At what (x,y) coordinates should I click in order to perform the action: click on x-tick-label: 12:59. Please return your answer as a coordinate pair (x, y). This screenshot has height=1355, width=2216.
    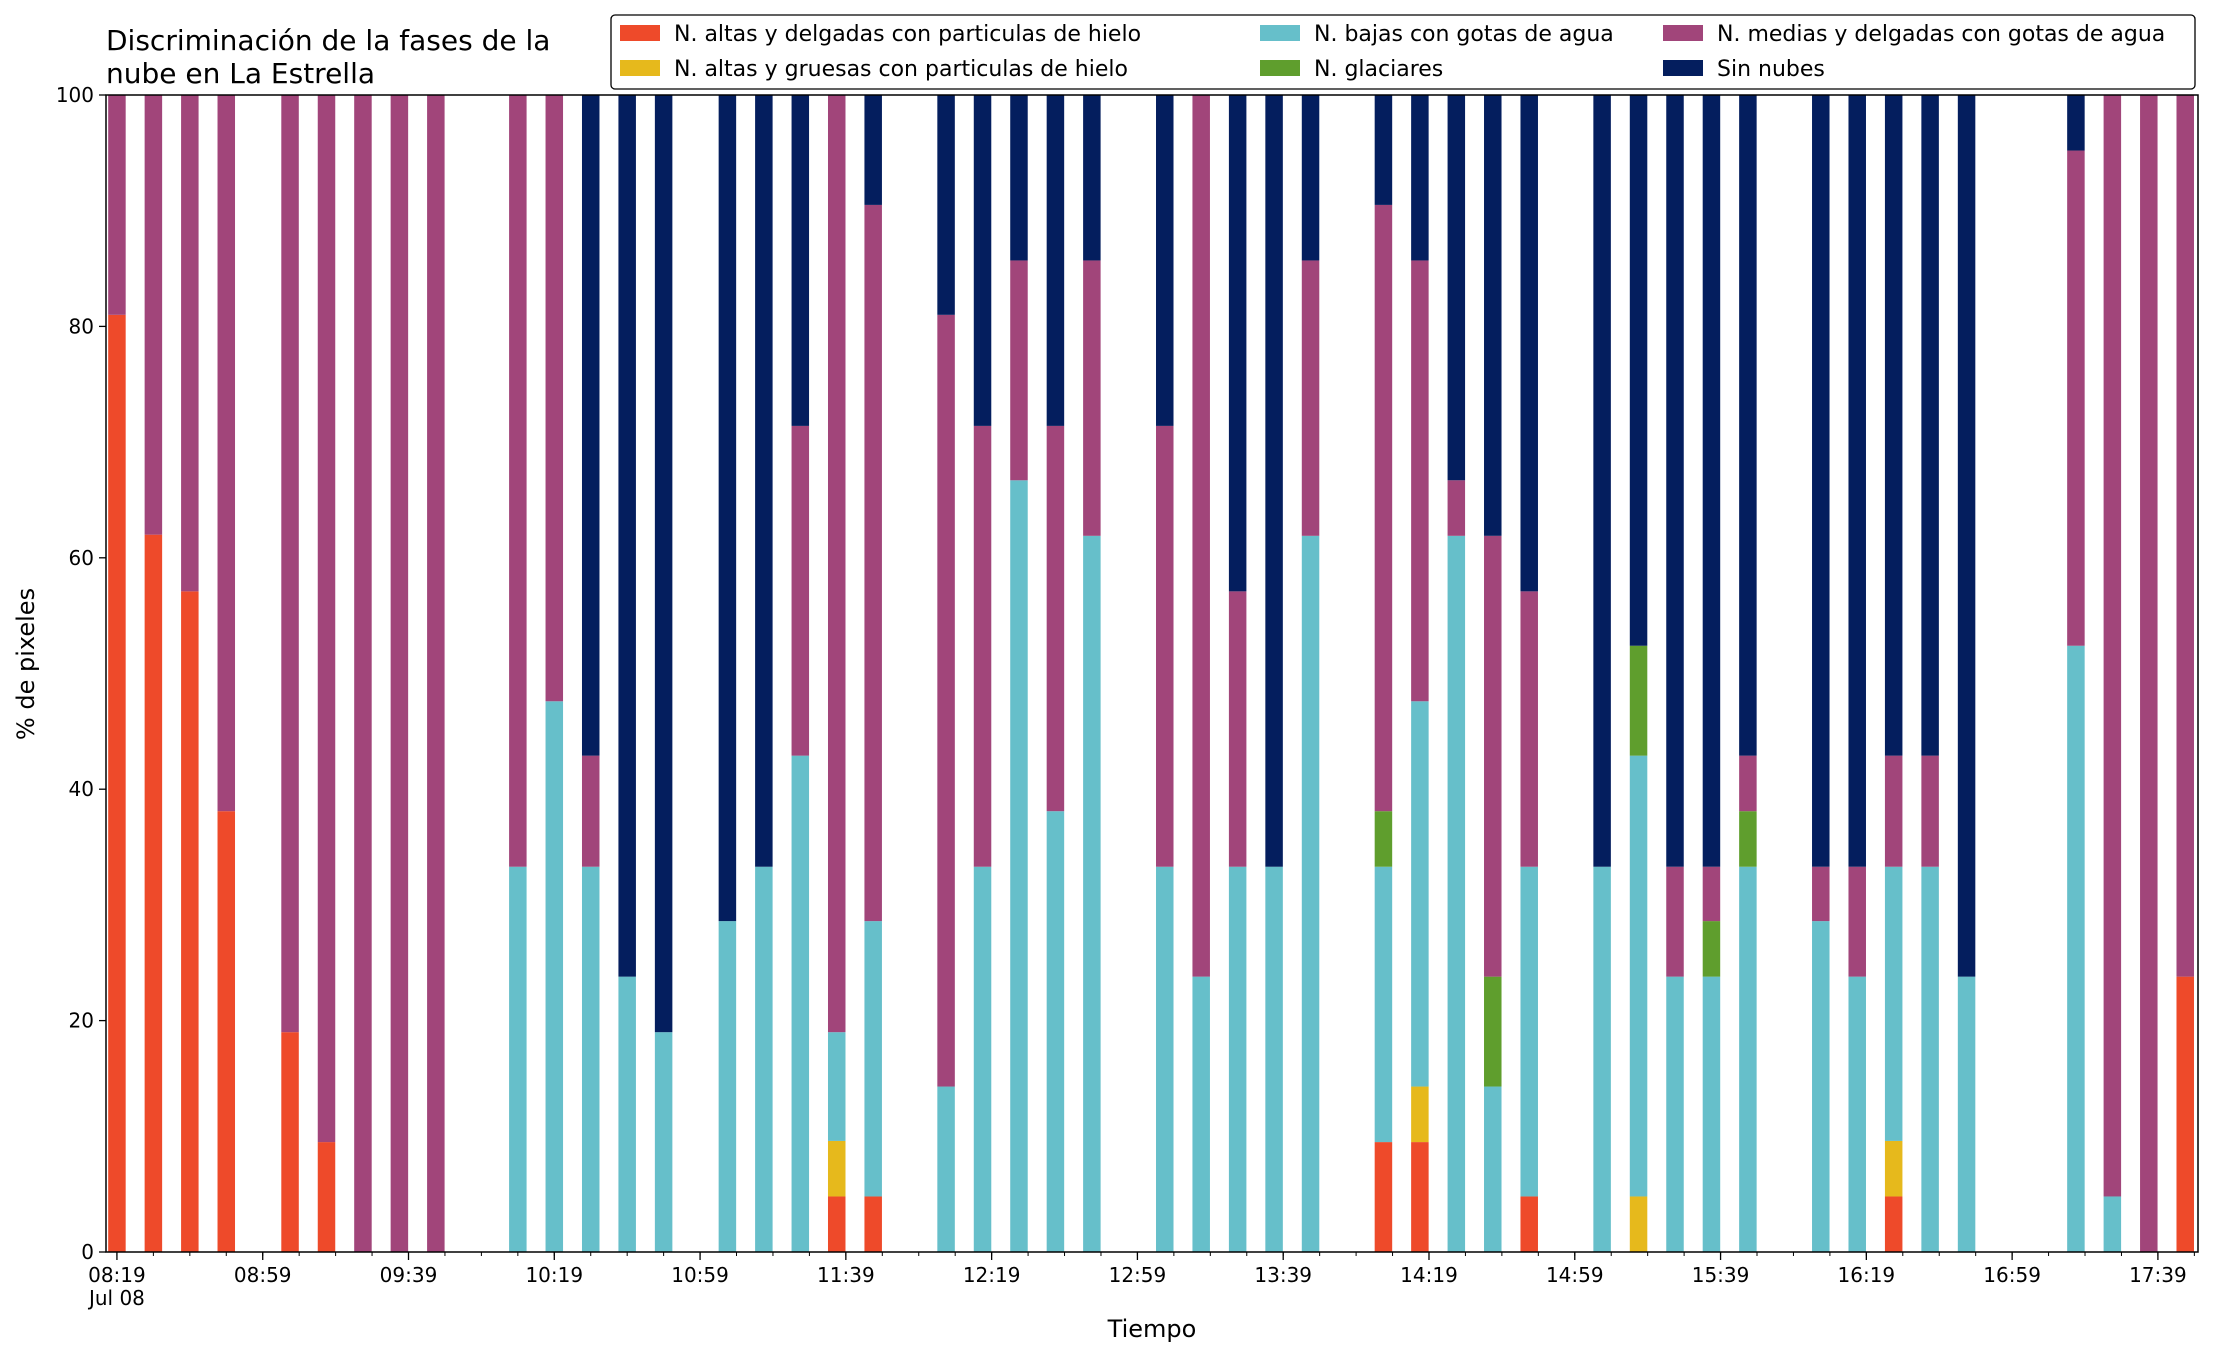
    Looking at the image, I should click on (1138, 1275).